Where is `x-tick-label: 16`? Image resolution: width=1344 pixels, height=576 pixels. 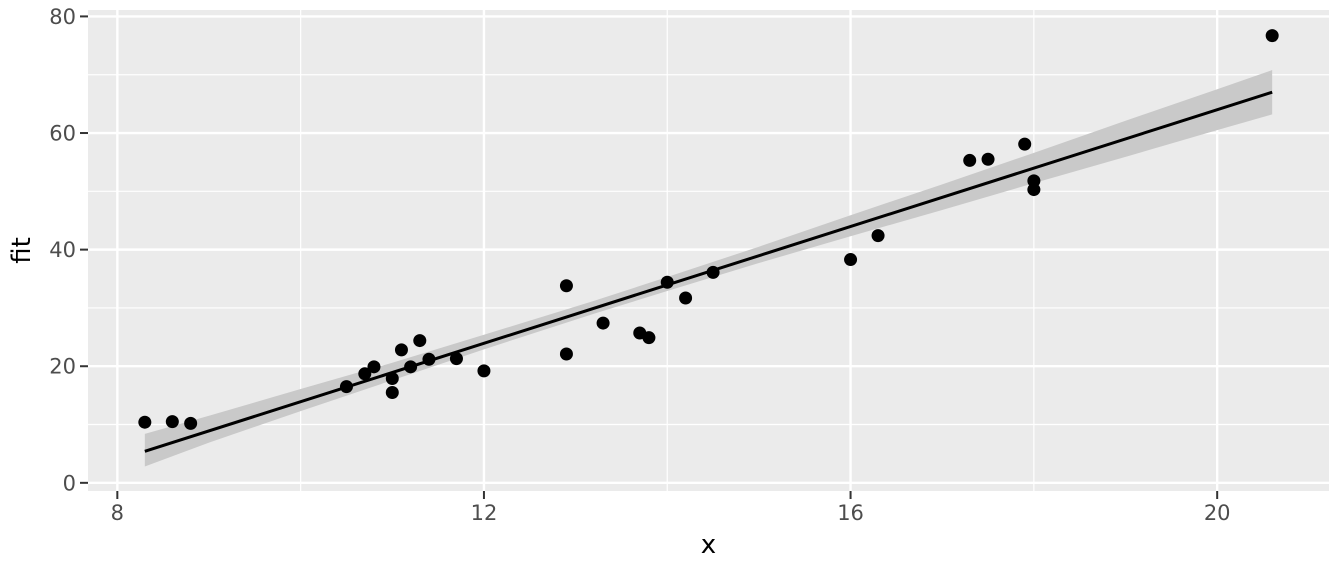
x-tick-label: 16 is located at coordinates (850, 513).